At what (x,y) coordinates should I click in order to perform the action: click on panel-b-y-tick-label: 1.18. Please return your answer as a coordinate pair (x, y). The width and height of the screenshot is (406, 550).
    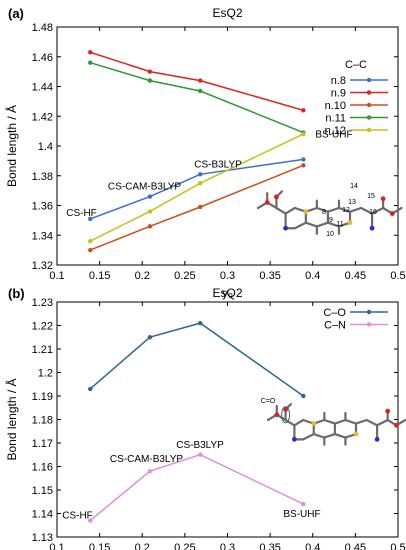
    Looking at the image, I should click on (42, 421).